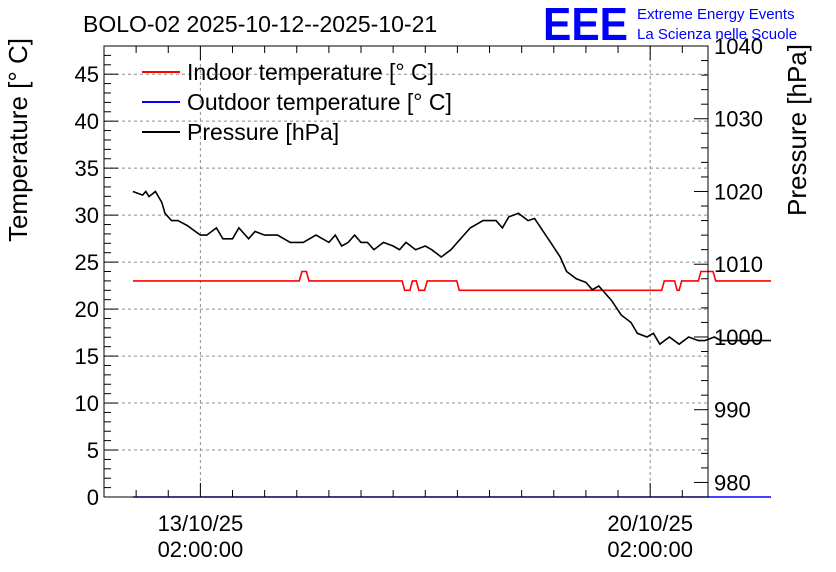 Image resolution: width=836 pixels, height=572 pixels. What do you see at coordinates (201, 523) in the screenshot?
I see `x-axis-tick-date: 13/10/25` at bounding box center [201, 523].